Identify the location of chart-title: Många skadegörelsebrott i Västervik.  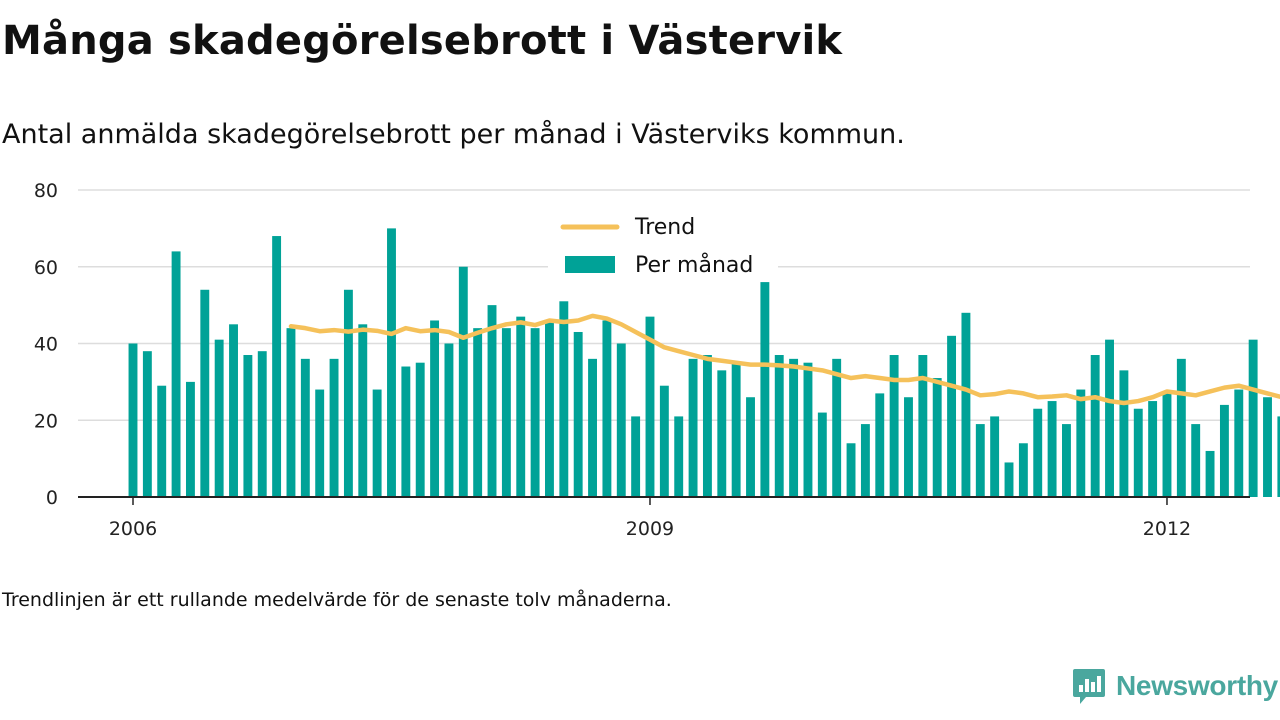
(422, 41).